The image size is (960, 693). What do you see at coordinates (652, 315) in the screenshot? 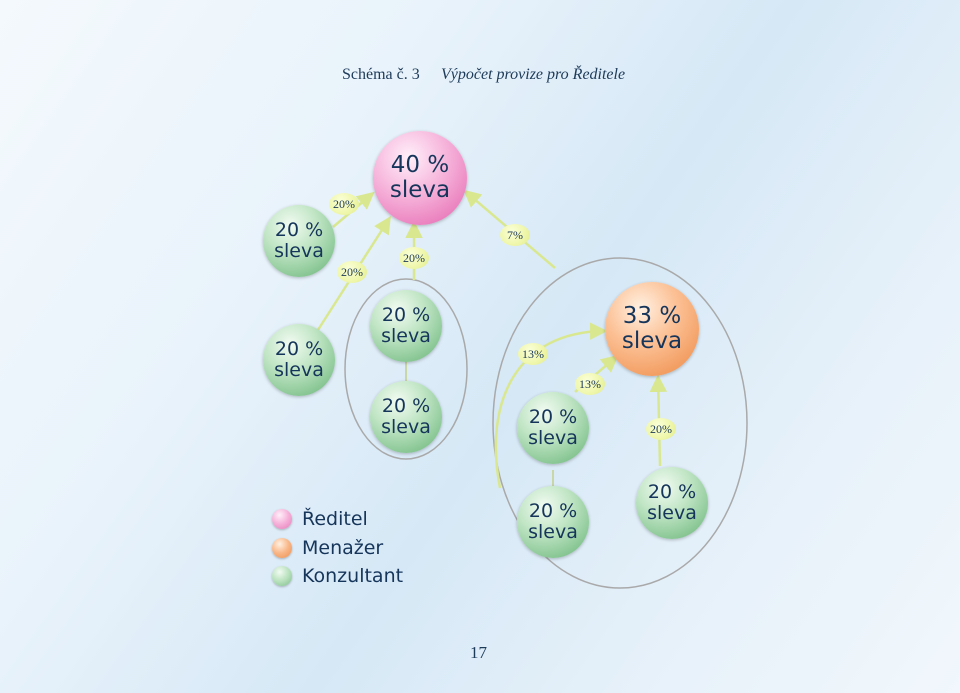
I see `node-value: 33 %` at bounding box center [652, 315].